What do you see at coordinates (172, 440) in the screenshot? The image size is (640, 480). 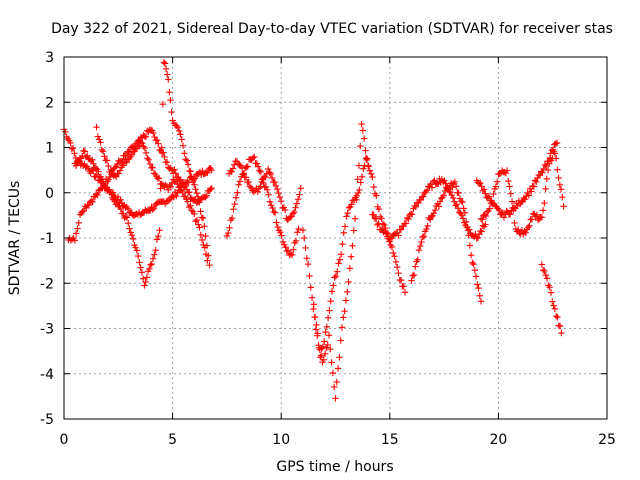 I see `x-tick-label: 5` at bounding box center [172, 440].